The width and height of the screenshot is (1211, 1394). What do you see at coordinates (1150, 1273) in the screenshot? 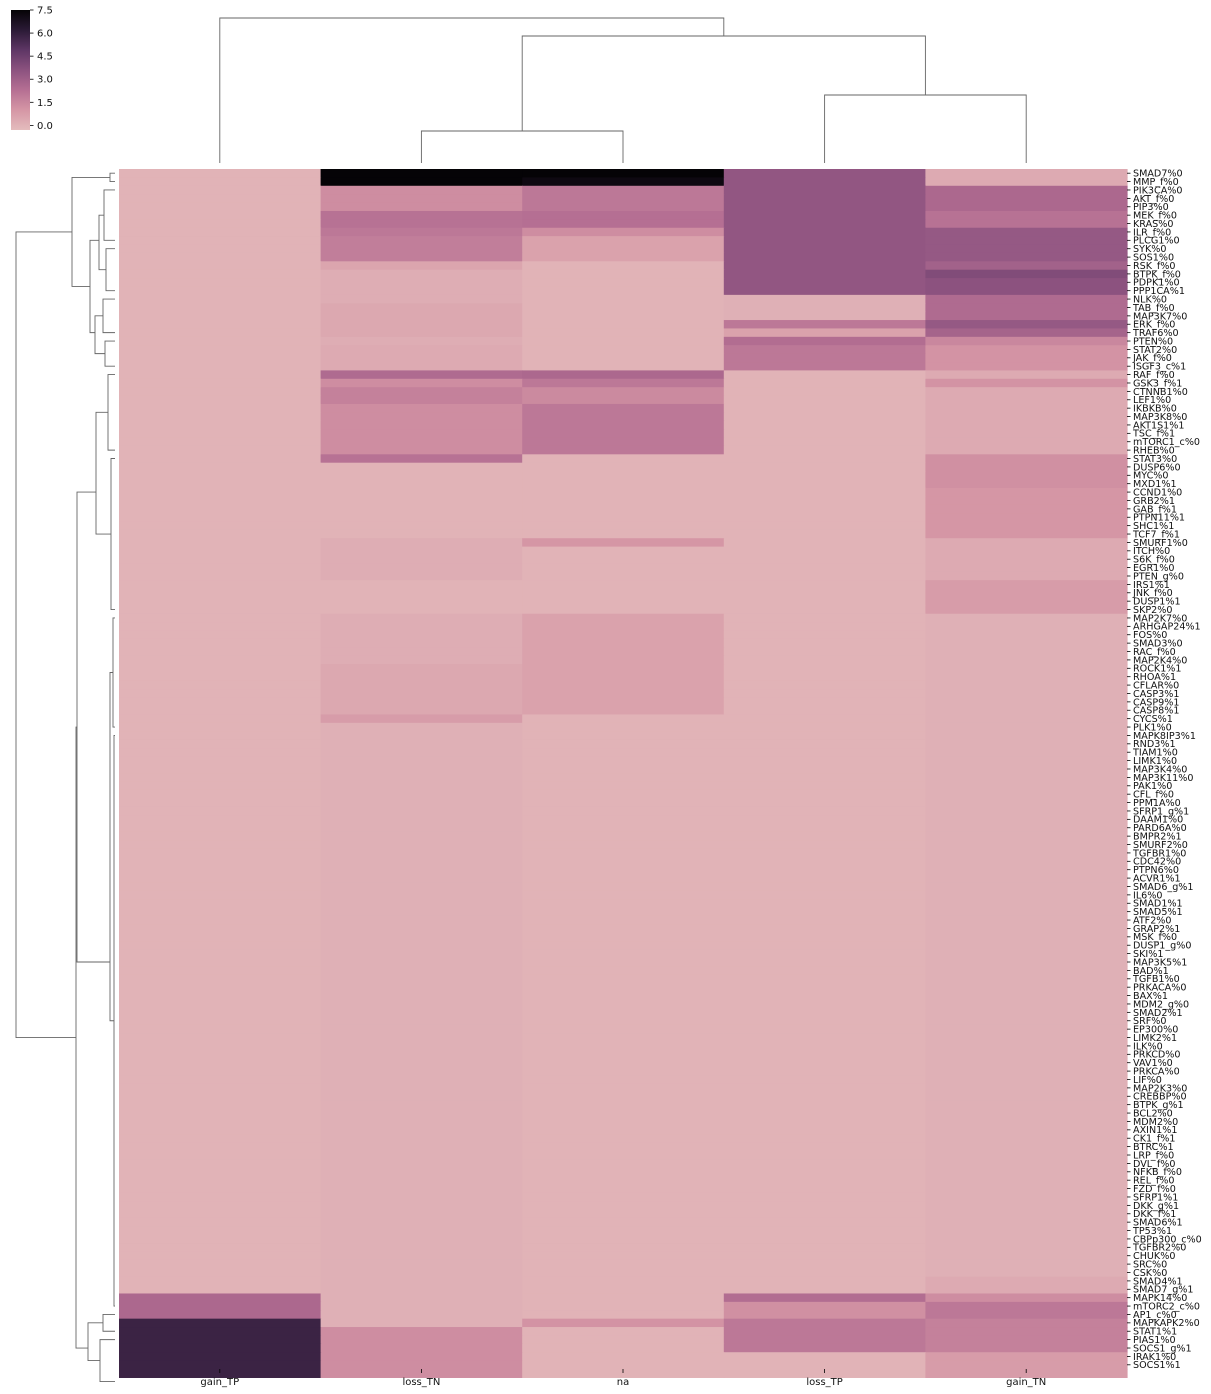
I see `row-label: CSK%0` at bounding box center [1150, 1273].